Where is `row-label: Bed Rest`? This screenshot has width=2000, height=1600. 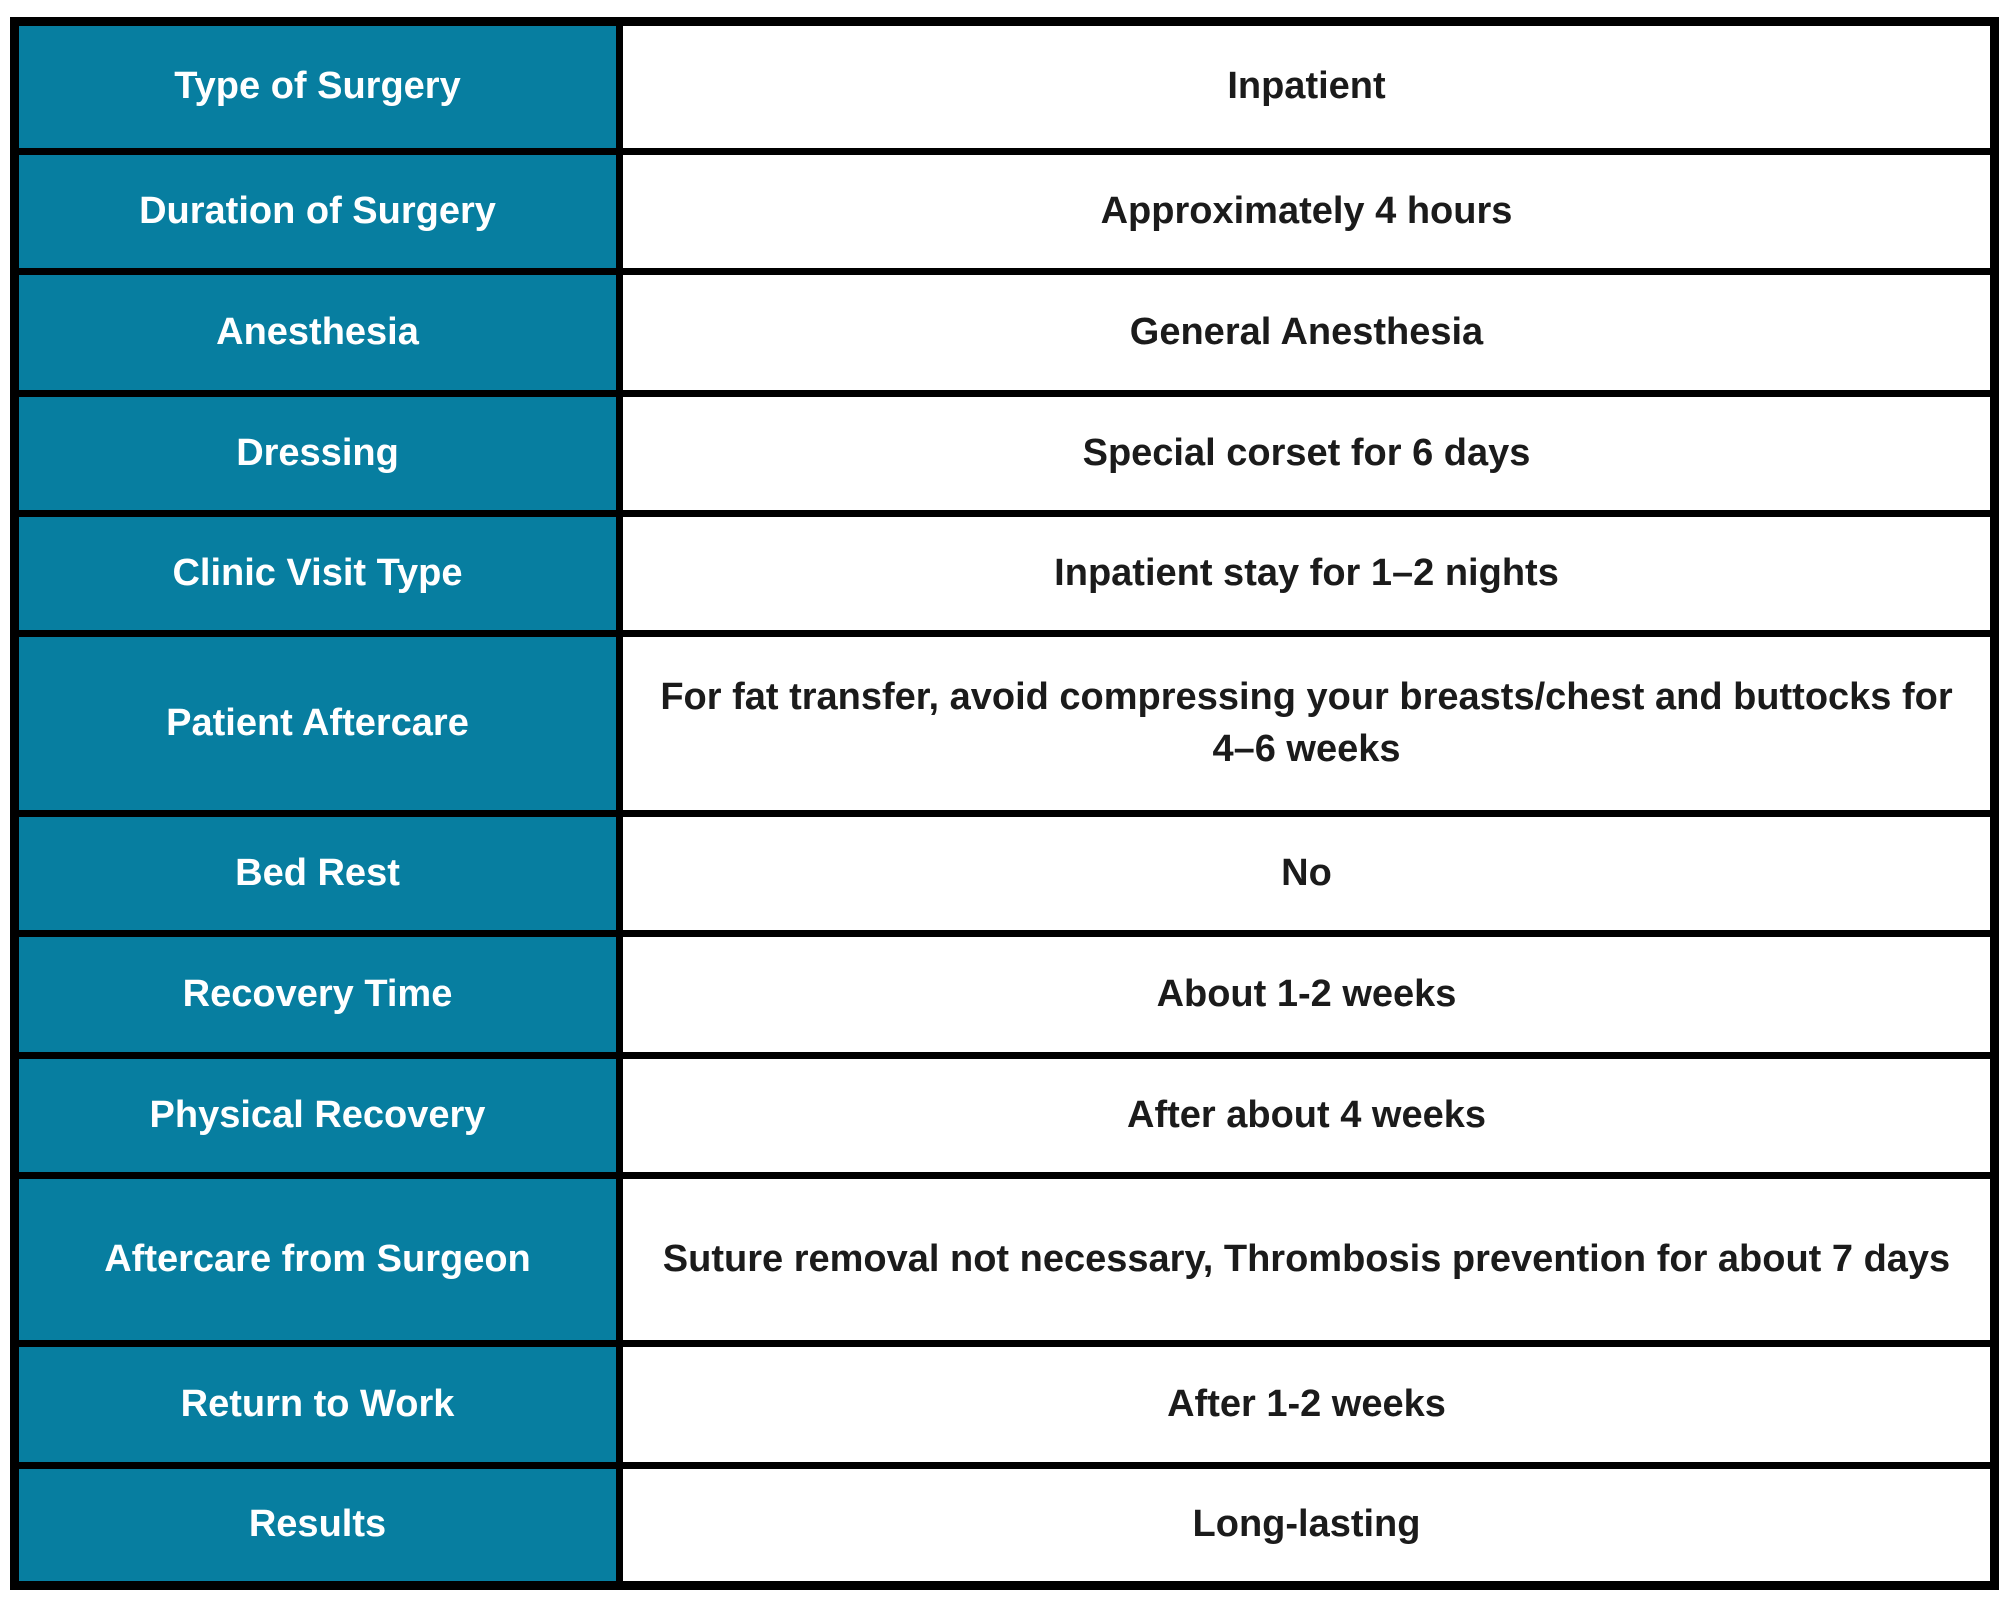 row-label: Bed Rest is located at coordinates (317, 873).